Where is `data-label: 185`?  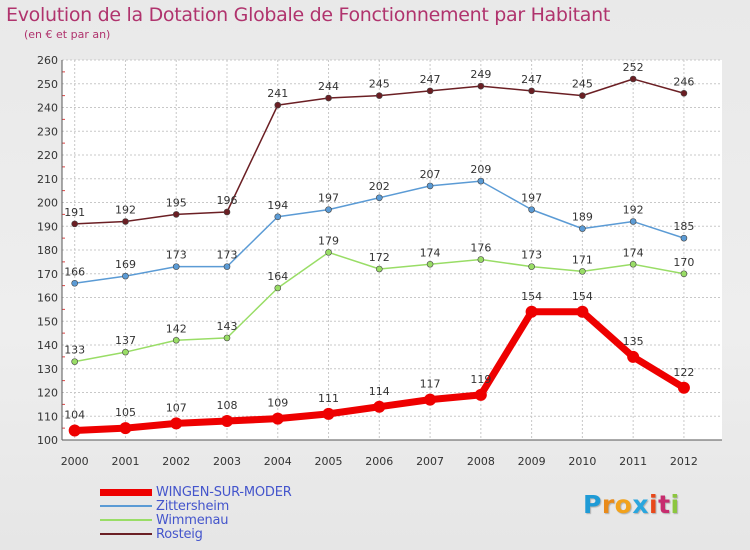 data-label: 185 is located at coordinates (683, 226).